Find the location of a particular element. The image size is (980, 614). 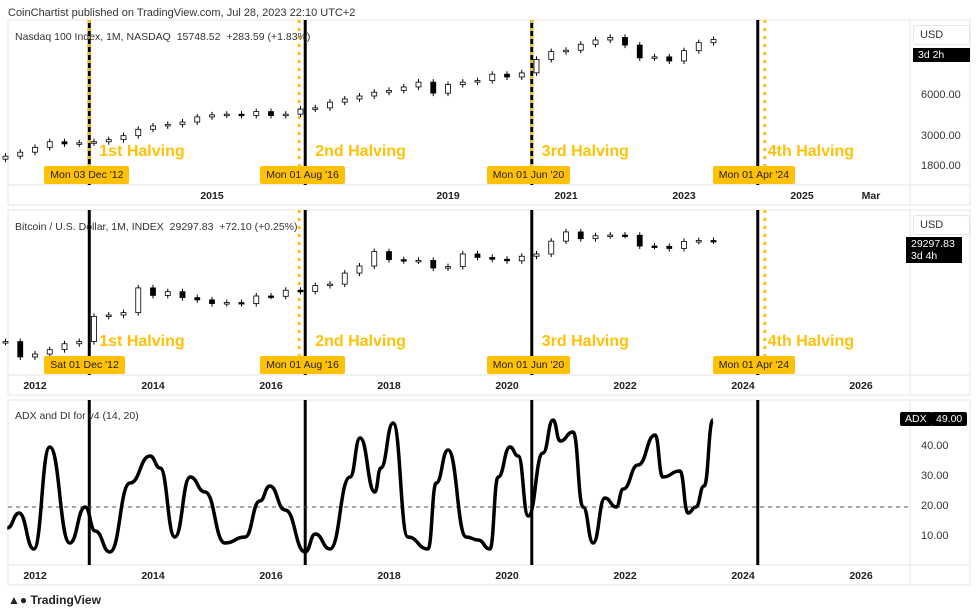

halving-date-badge: Sat 01 Dec '12 is located at coordinates (84, 365).